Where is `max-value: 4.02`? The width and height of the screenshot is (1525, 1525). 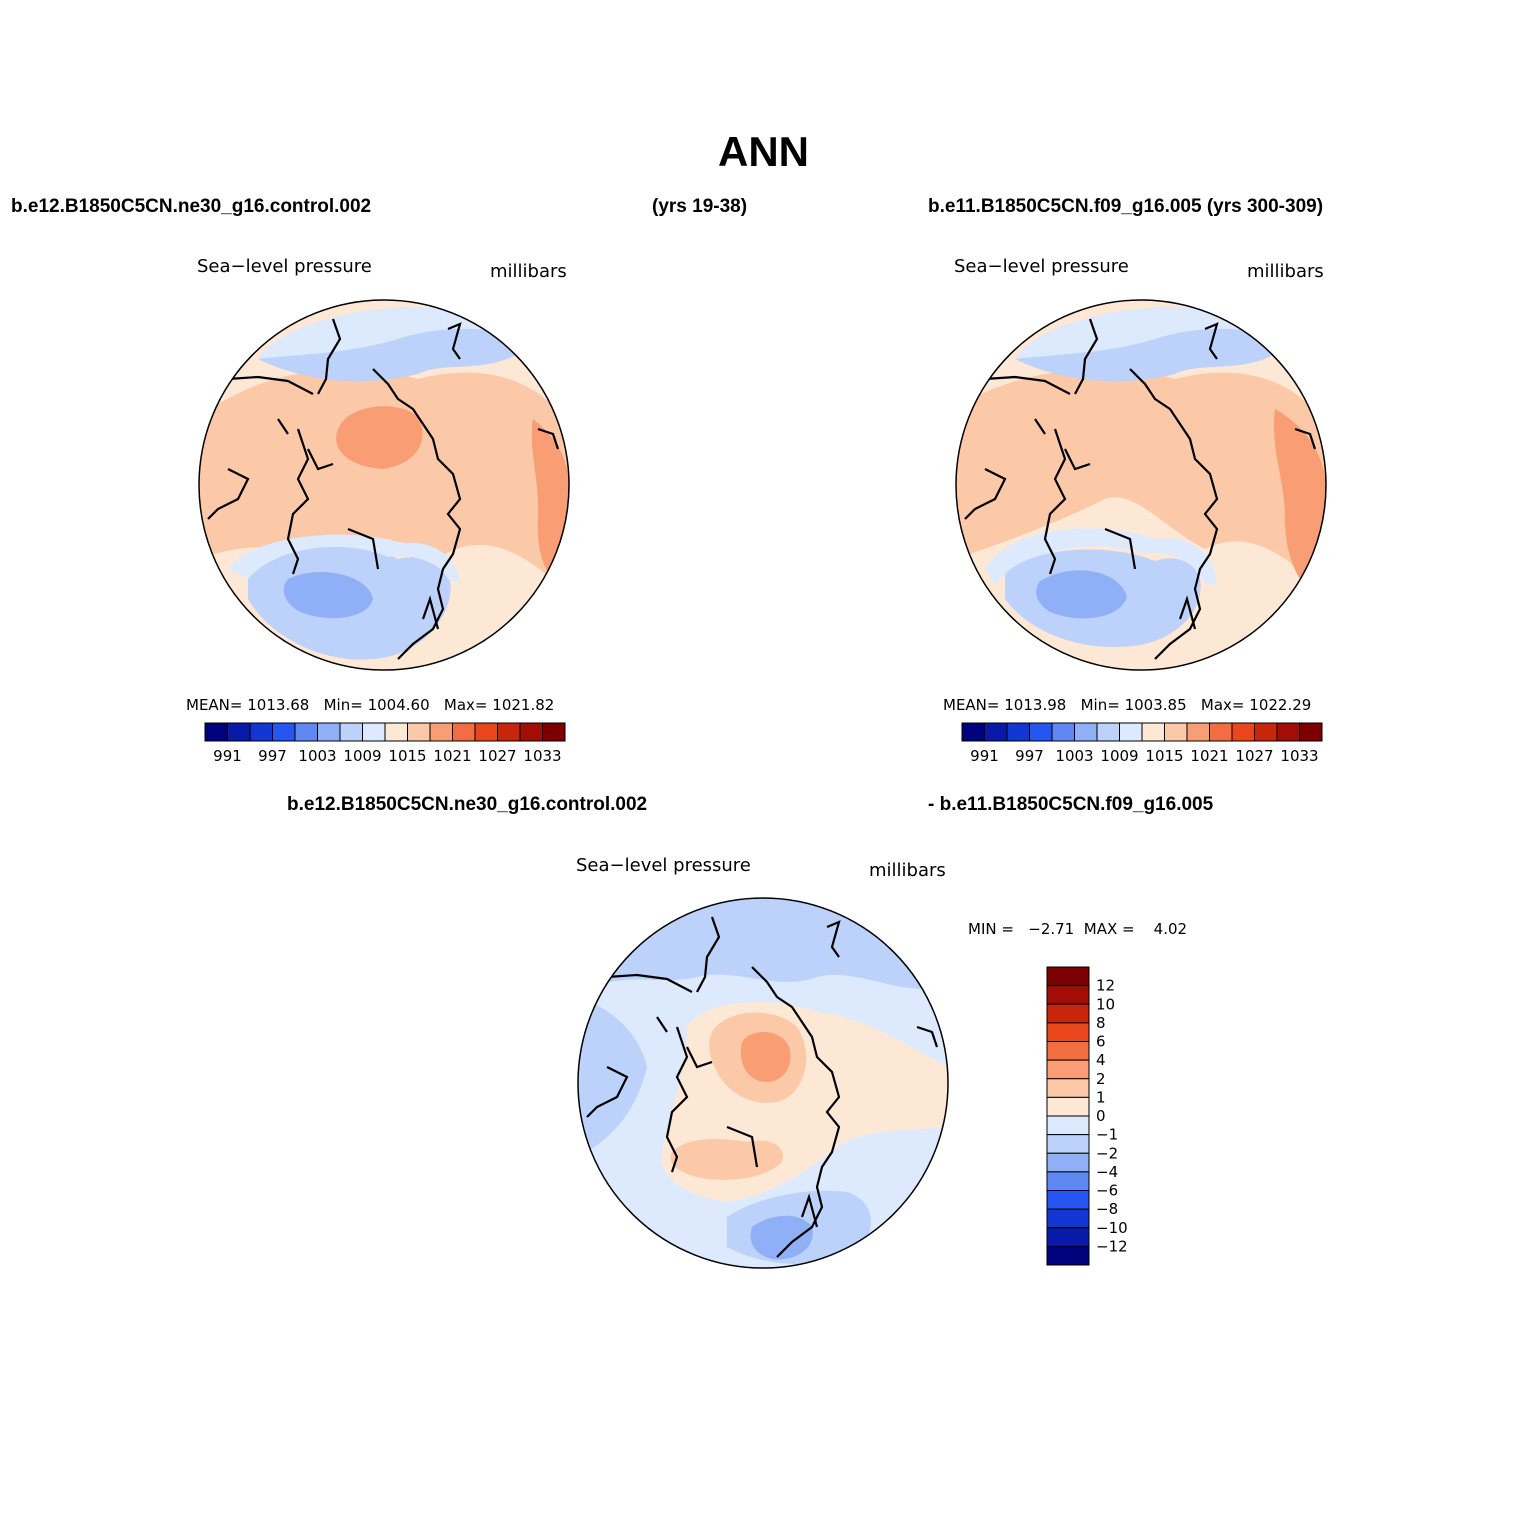 max-value: 4.02 is located at coordinates (1170, 929).